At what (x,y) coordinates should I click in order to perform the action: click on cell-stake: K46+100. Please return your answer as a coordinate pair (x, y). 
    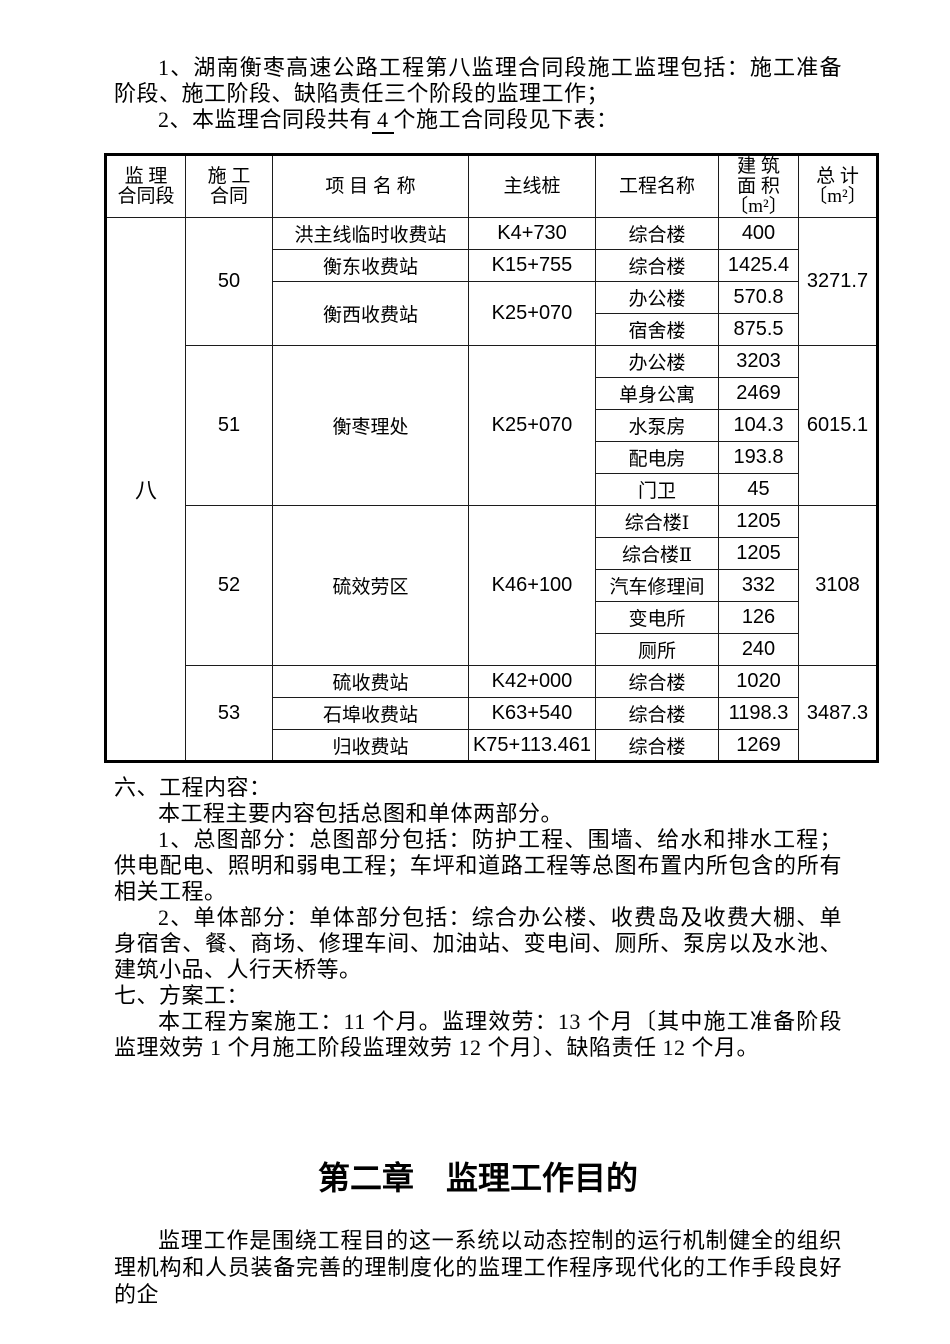
    Looking at the image, I should click on (532, 585).